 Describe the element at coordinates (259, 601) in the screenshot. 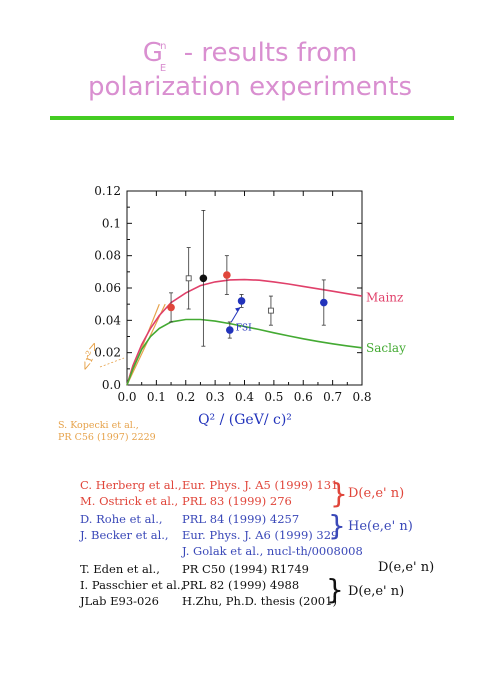

I see `reference-citation: H.Zhu, Ph.D. thesis (2001)` at that location.